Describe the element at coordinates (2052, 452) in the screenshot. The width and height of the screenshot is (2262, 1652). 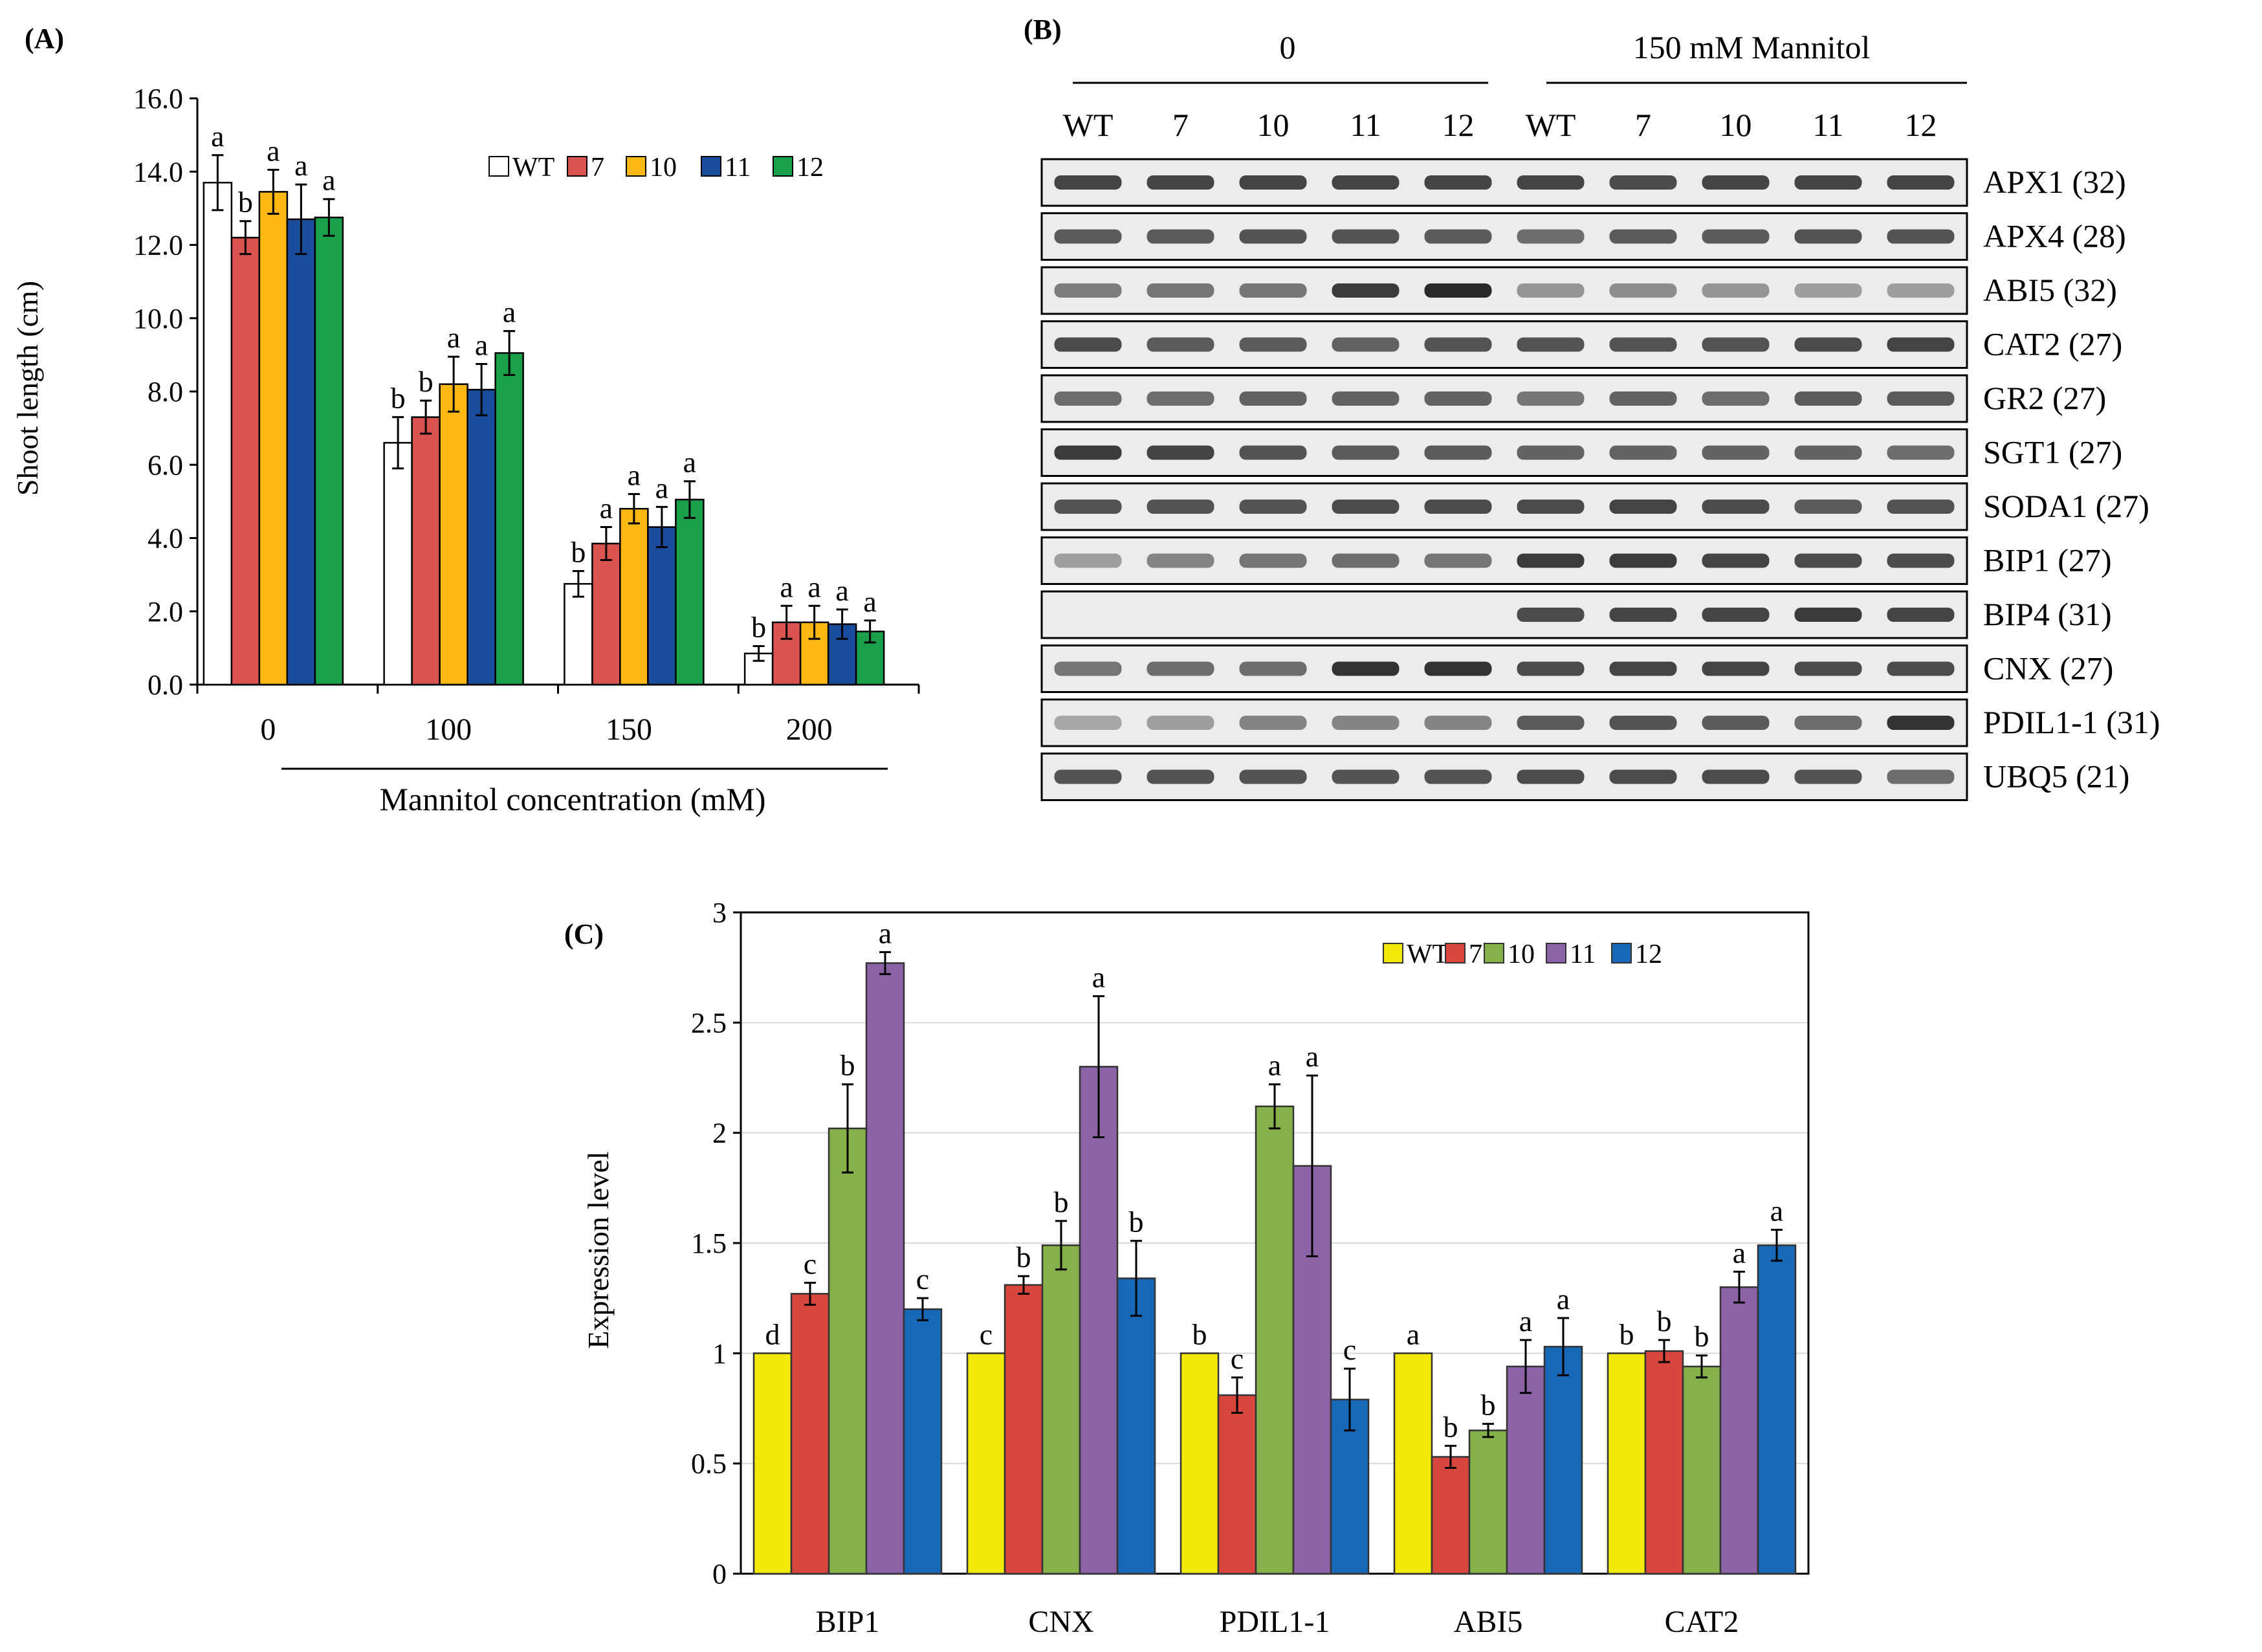
I see `gel-row-label: SGT1 (27)` at that location.